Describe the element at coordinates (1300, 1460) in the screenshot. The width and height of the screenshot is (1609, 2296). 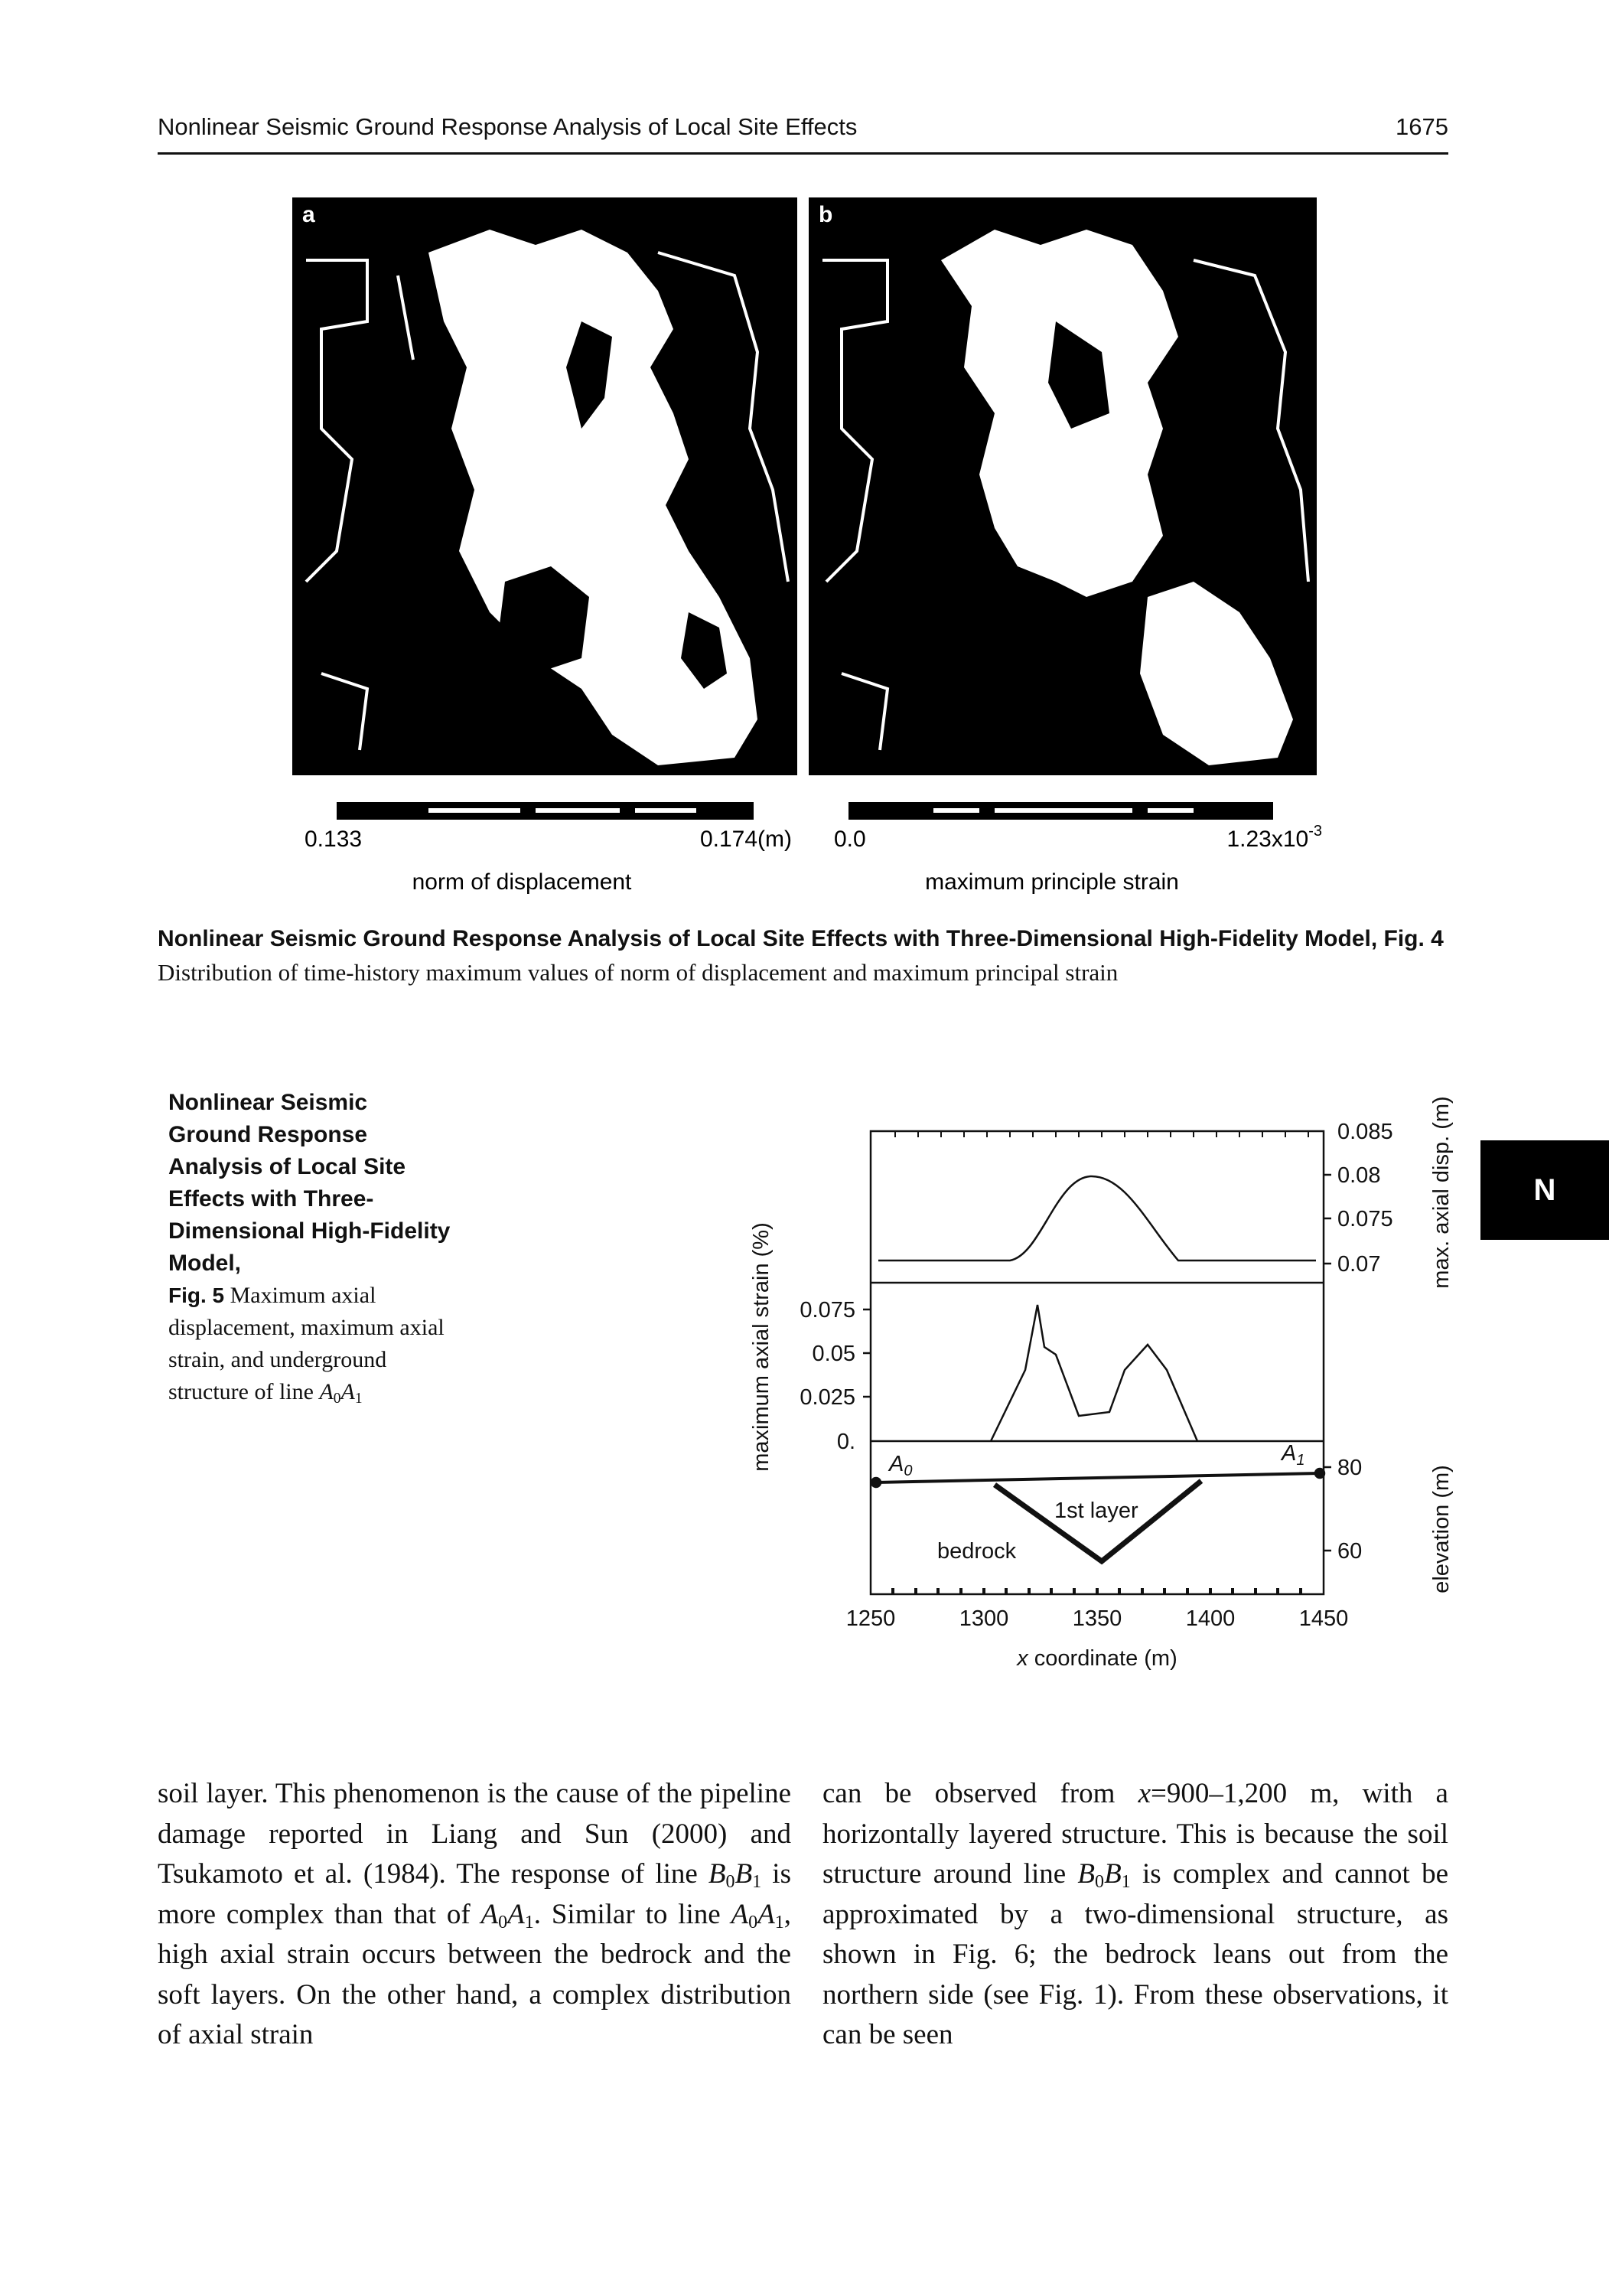
I see `point-sub: 1` at that location.